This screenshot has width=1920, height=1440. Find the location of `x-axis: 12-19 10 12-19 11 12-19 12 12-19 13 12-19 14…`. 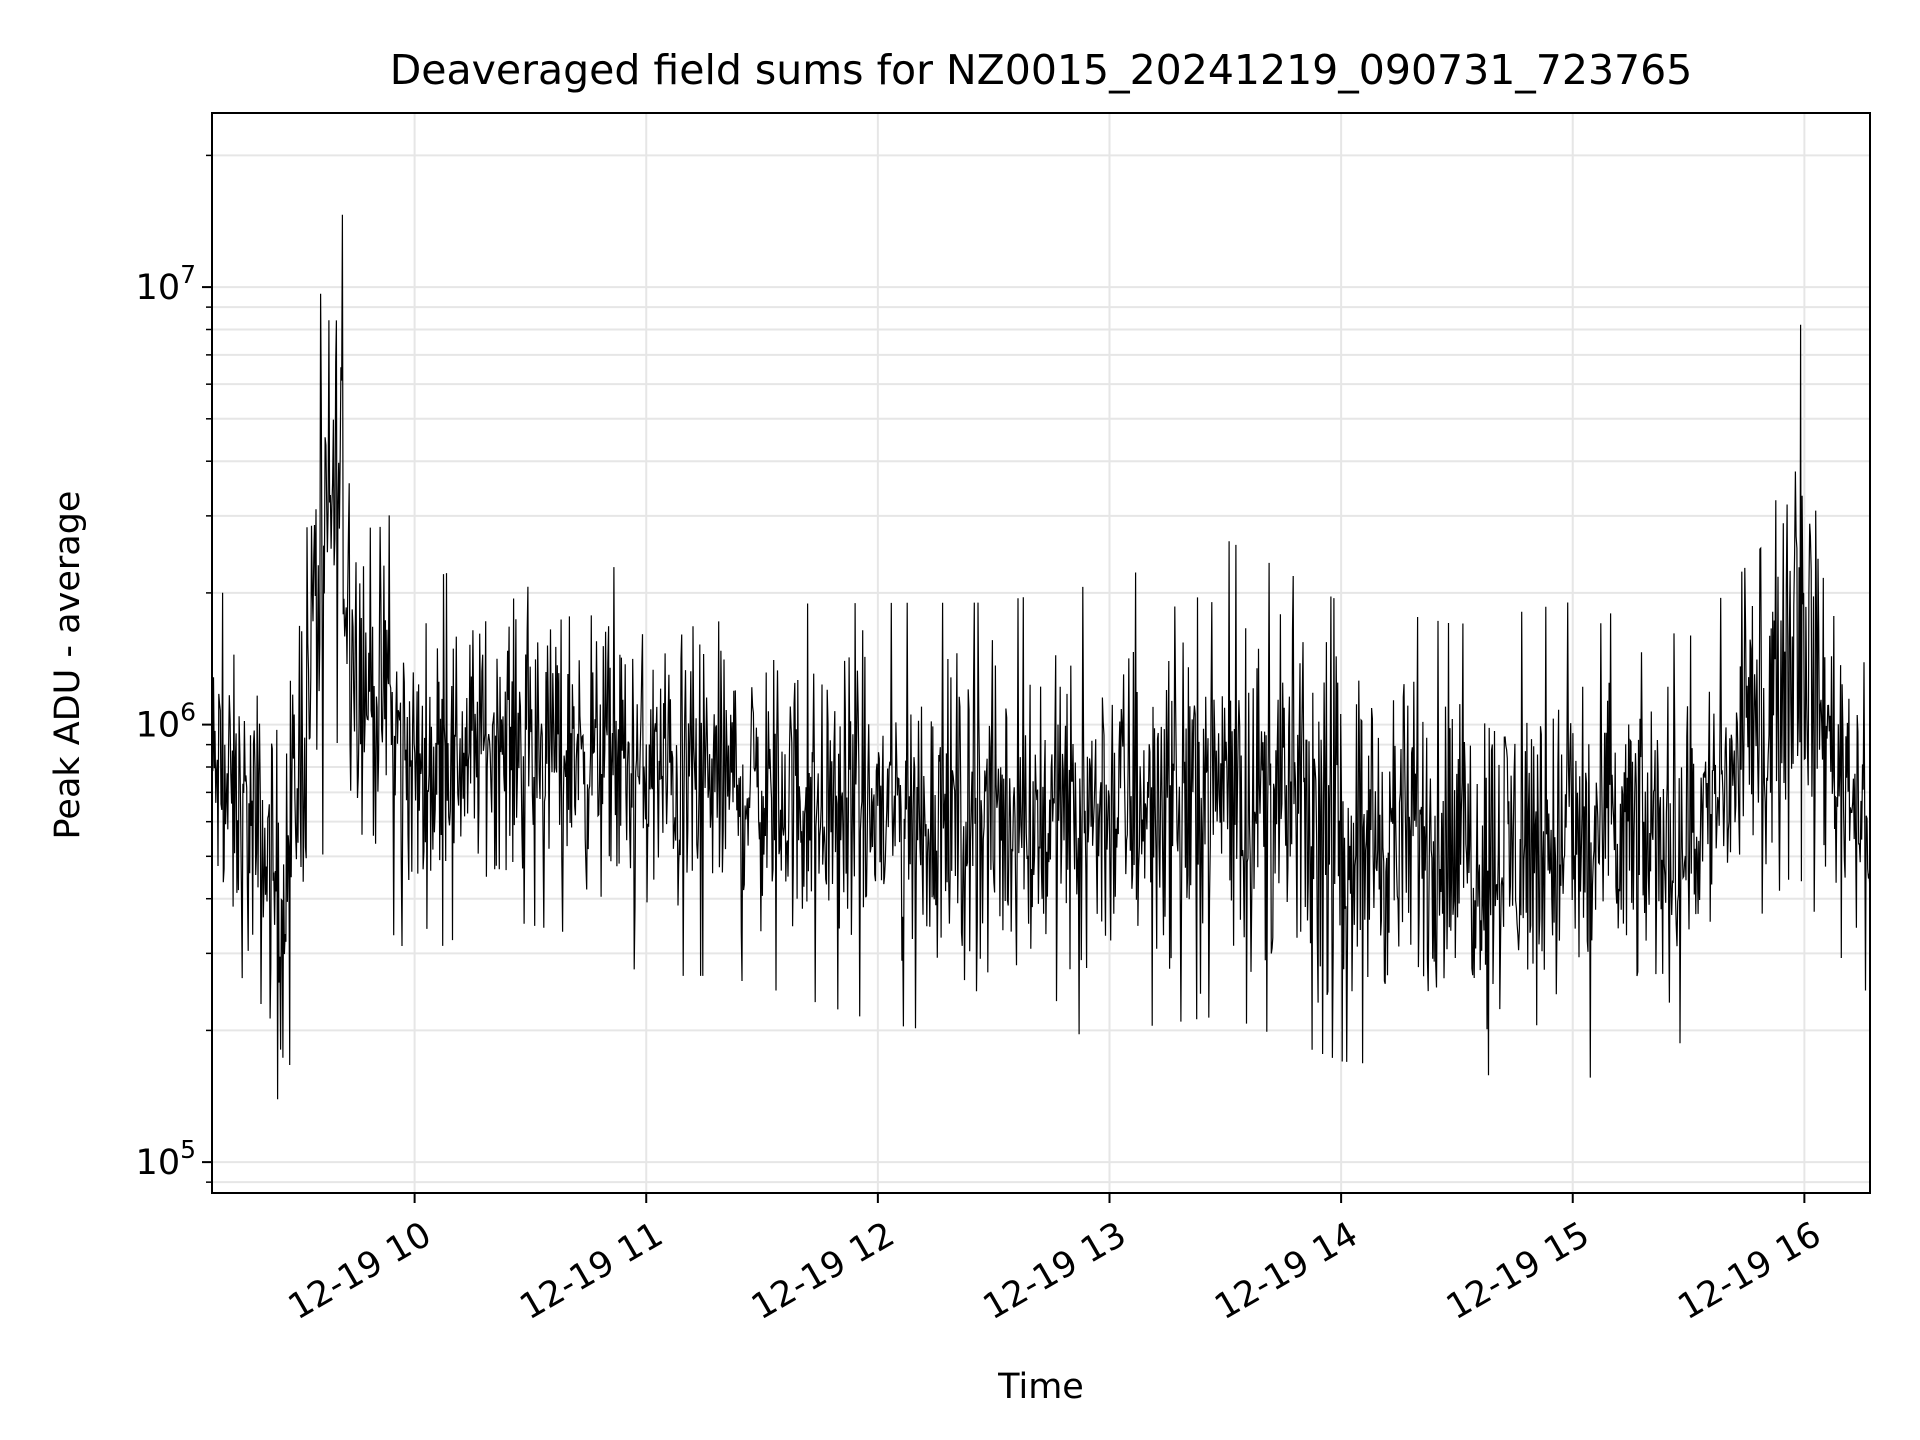

x-axis: 12-19 10 12-19 11 12-19 12 12-19 13 12-19 14… is located at coordinates (1055, 1260).